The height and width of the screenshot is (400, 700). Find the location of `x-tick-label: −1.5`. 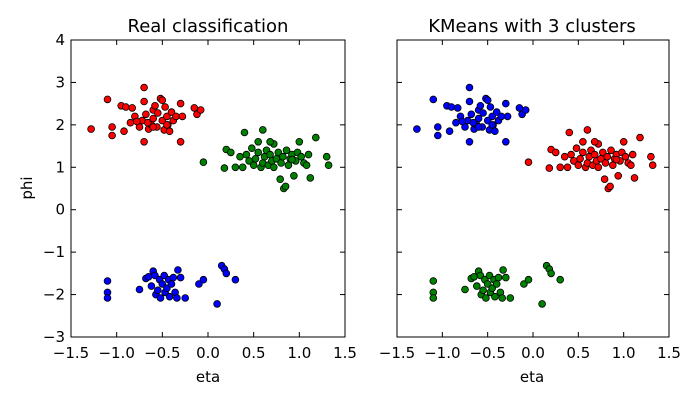

x-tick-label: −1.5 is located at coordinates (71, 353).